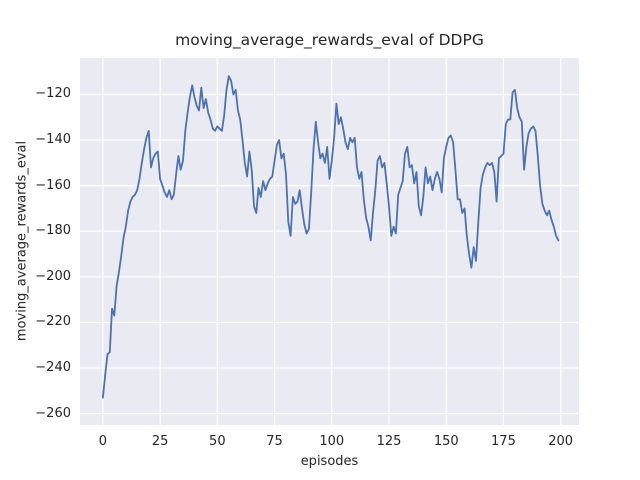 The image size is (640, 480). Describe the element at coordinates (22, 241) in the screenshot. I see `y-axis-label: moving_average_rewards_eval` at that location.